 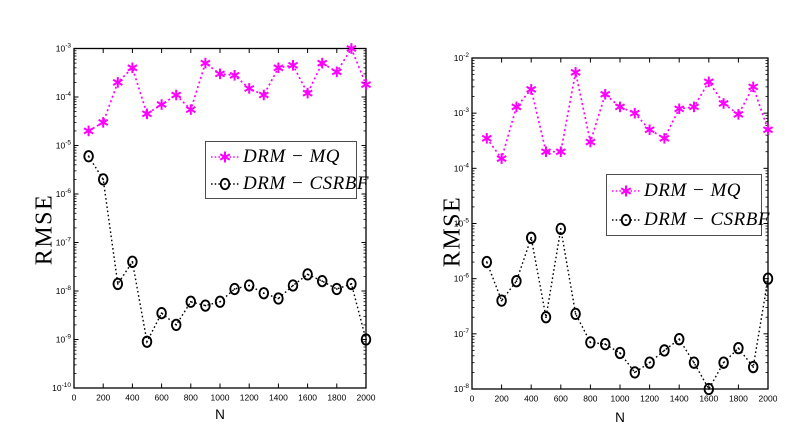 What do you see at coordinates (278, 398) in the screenshot?
I see `x-tick-label: 1400` at bounding box center [278, 398].